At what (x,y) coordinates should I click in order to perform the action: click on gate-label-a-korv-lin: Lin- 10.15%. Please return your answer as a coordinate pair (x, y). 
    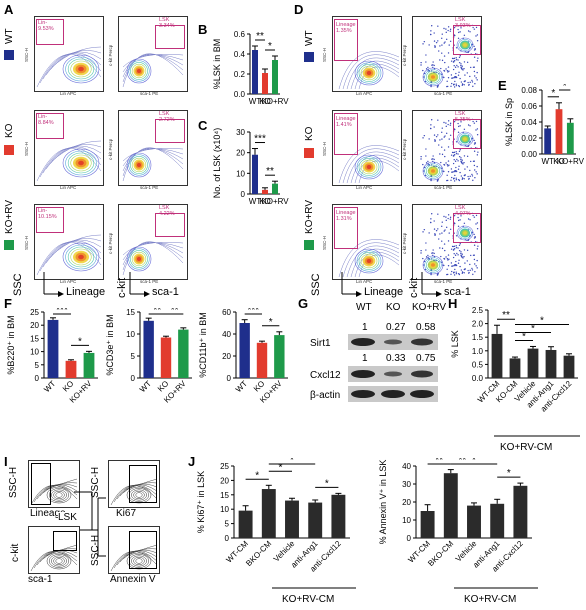
    Looking at the image, I should click on (47, 214).